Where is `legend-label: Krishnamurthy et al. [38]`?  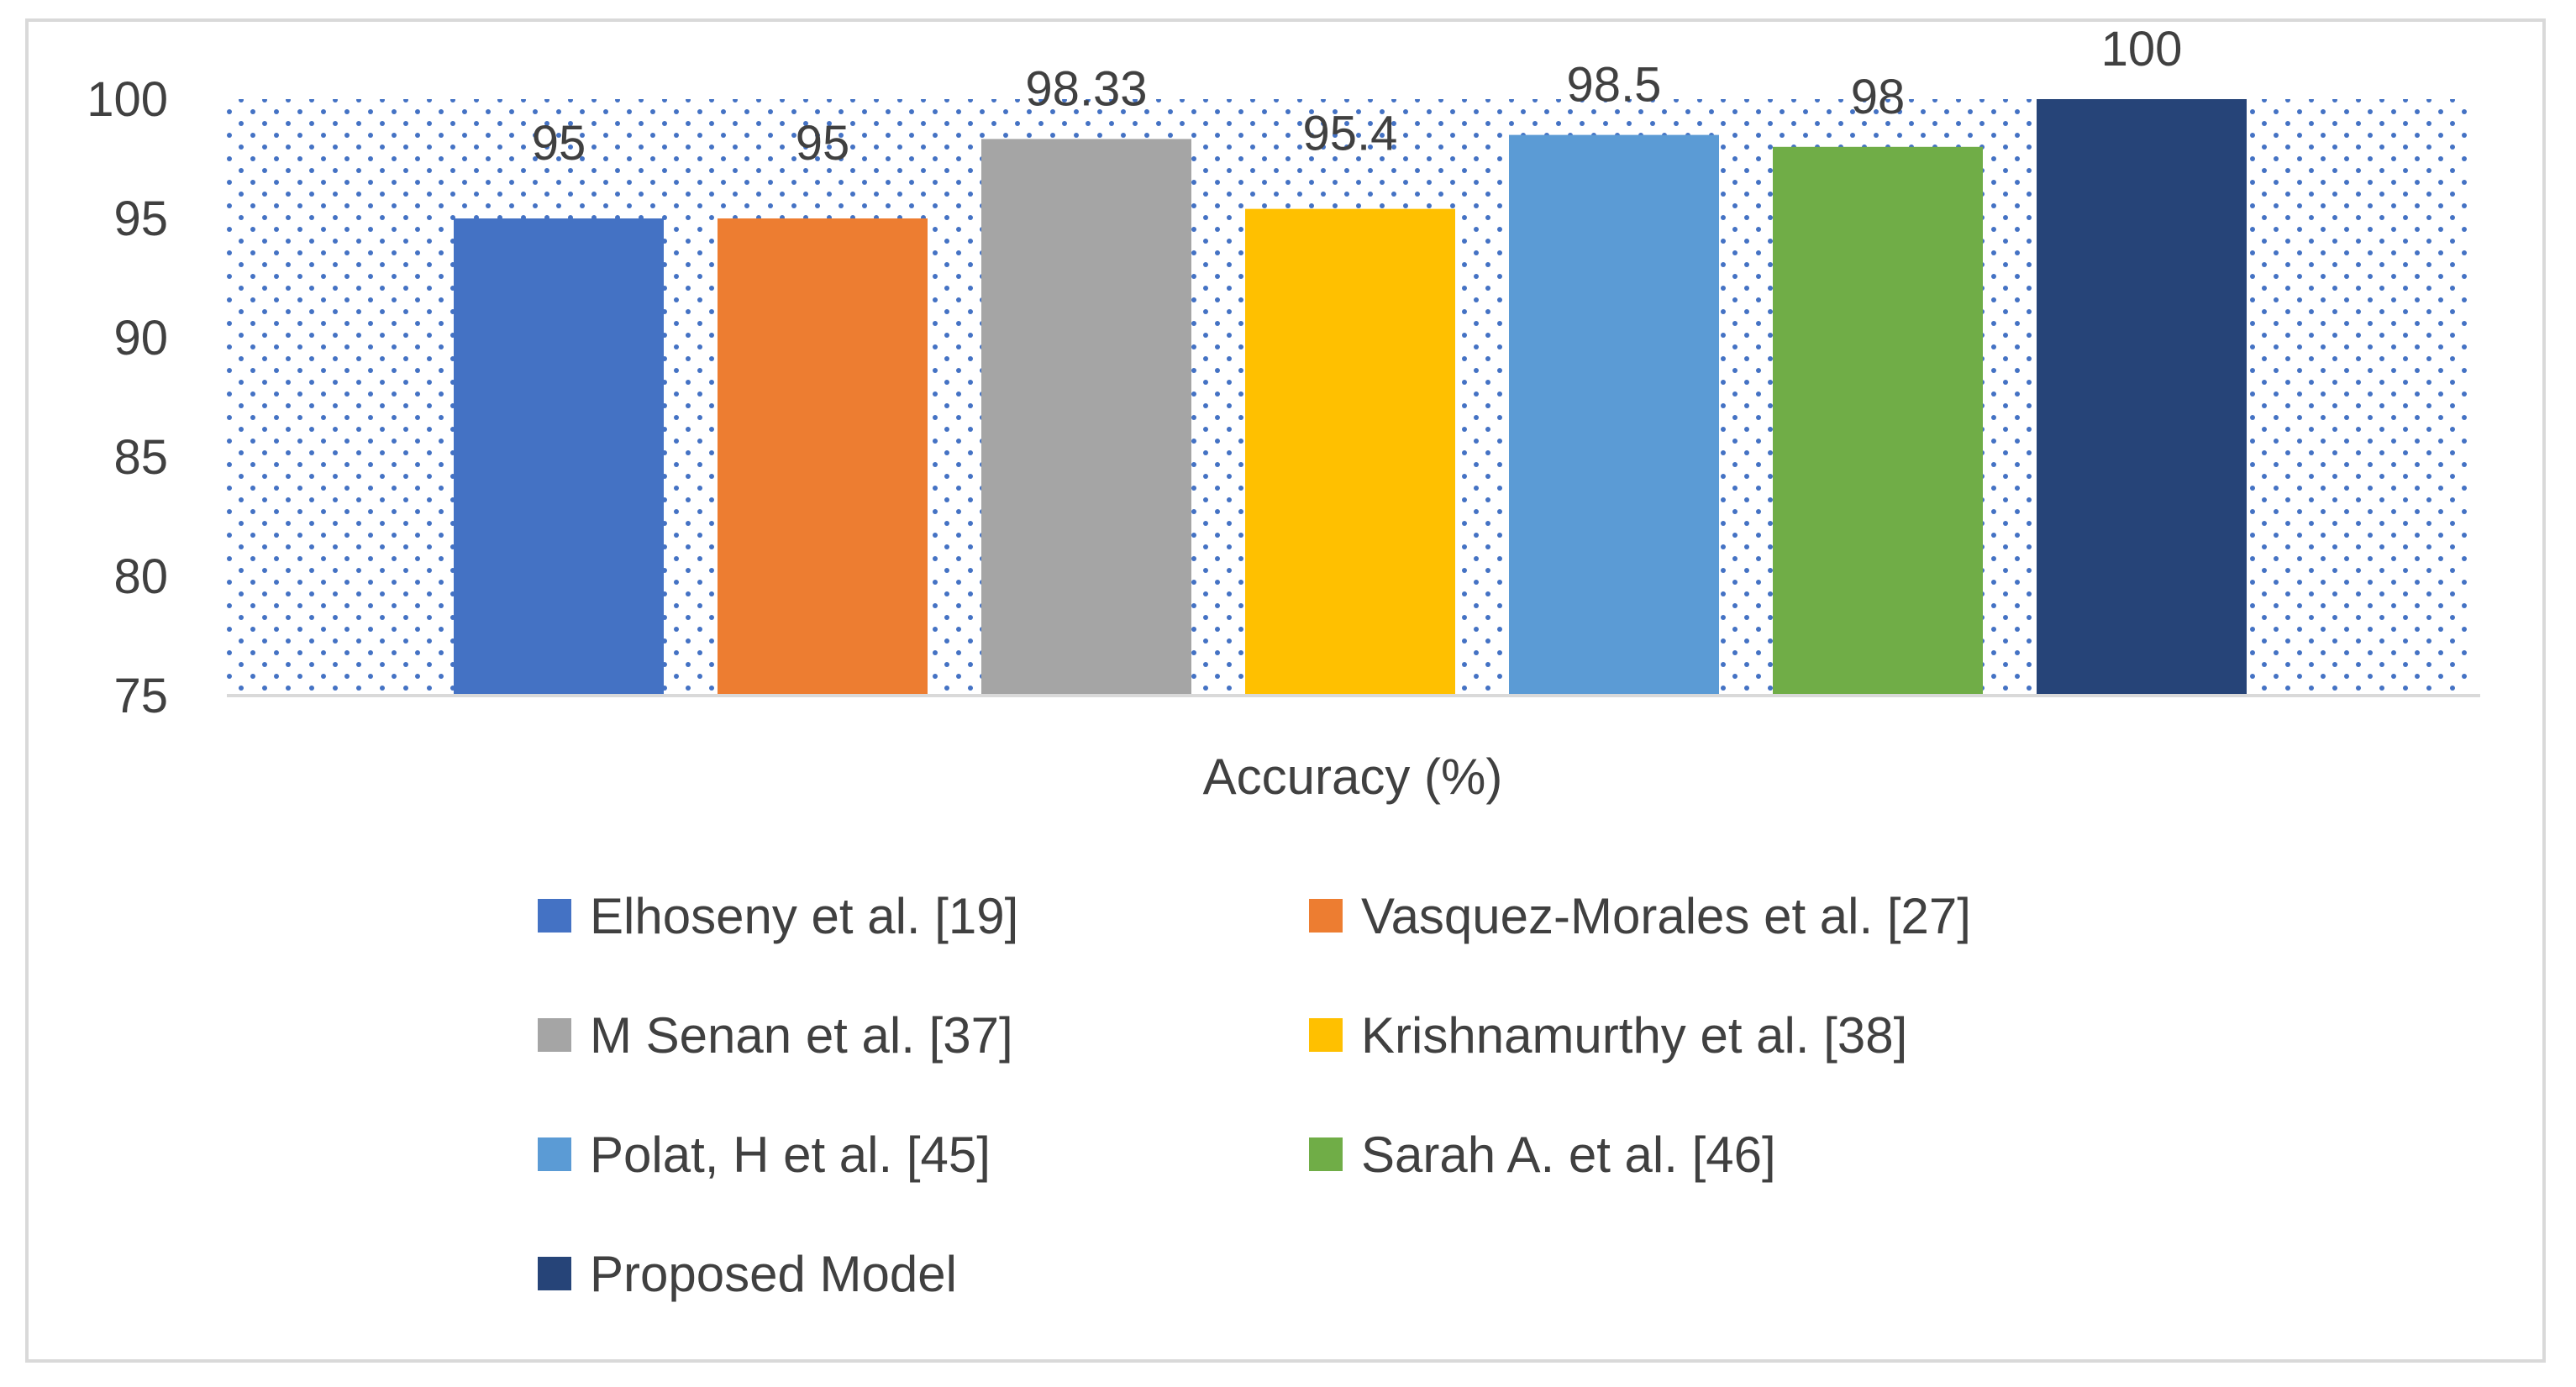 legend-label: Krishnamurthy et al. [38] is located at coordinates (1634, 1035).